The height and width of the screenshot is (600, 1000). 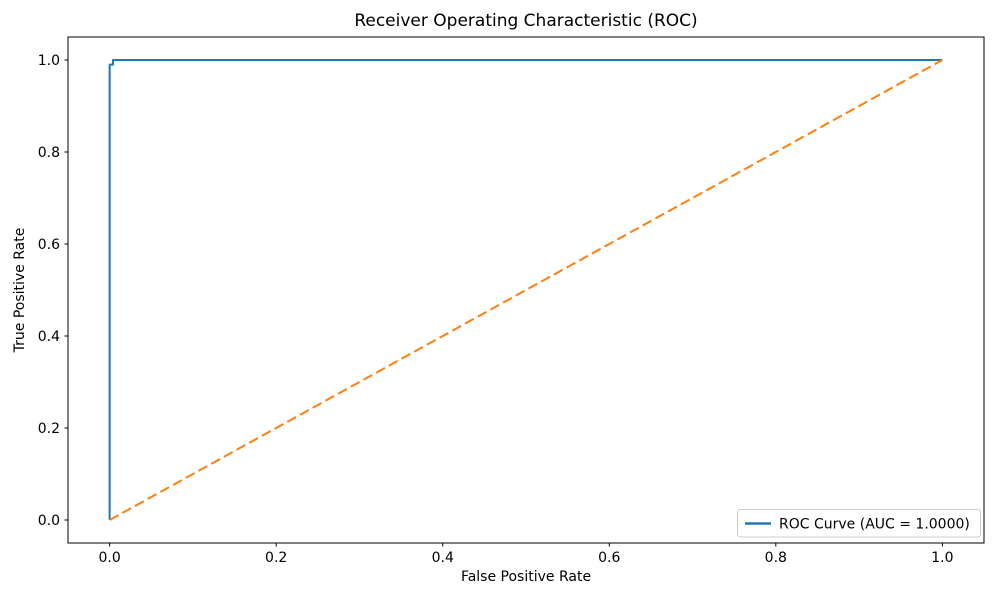 I want to click on x-axis-label: False Positive Rate, so click(x=526, y=577).